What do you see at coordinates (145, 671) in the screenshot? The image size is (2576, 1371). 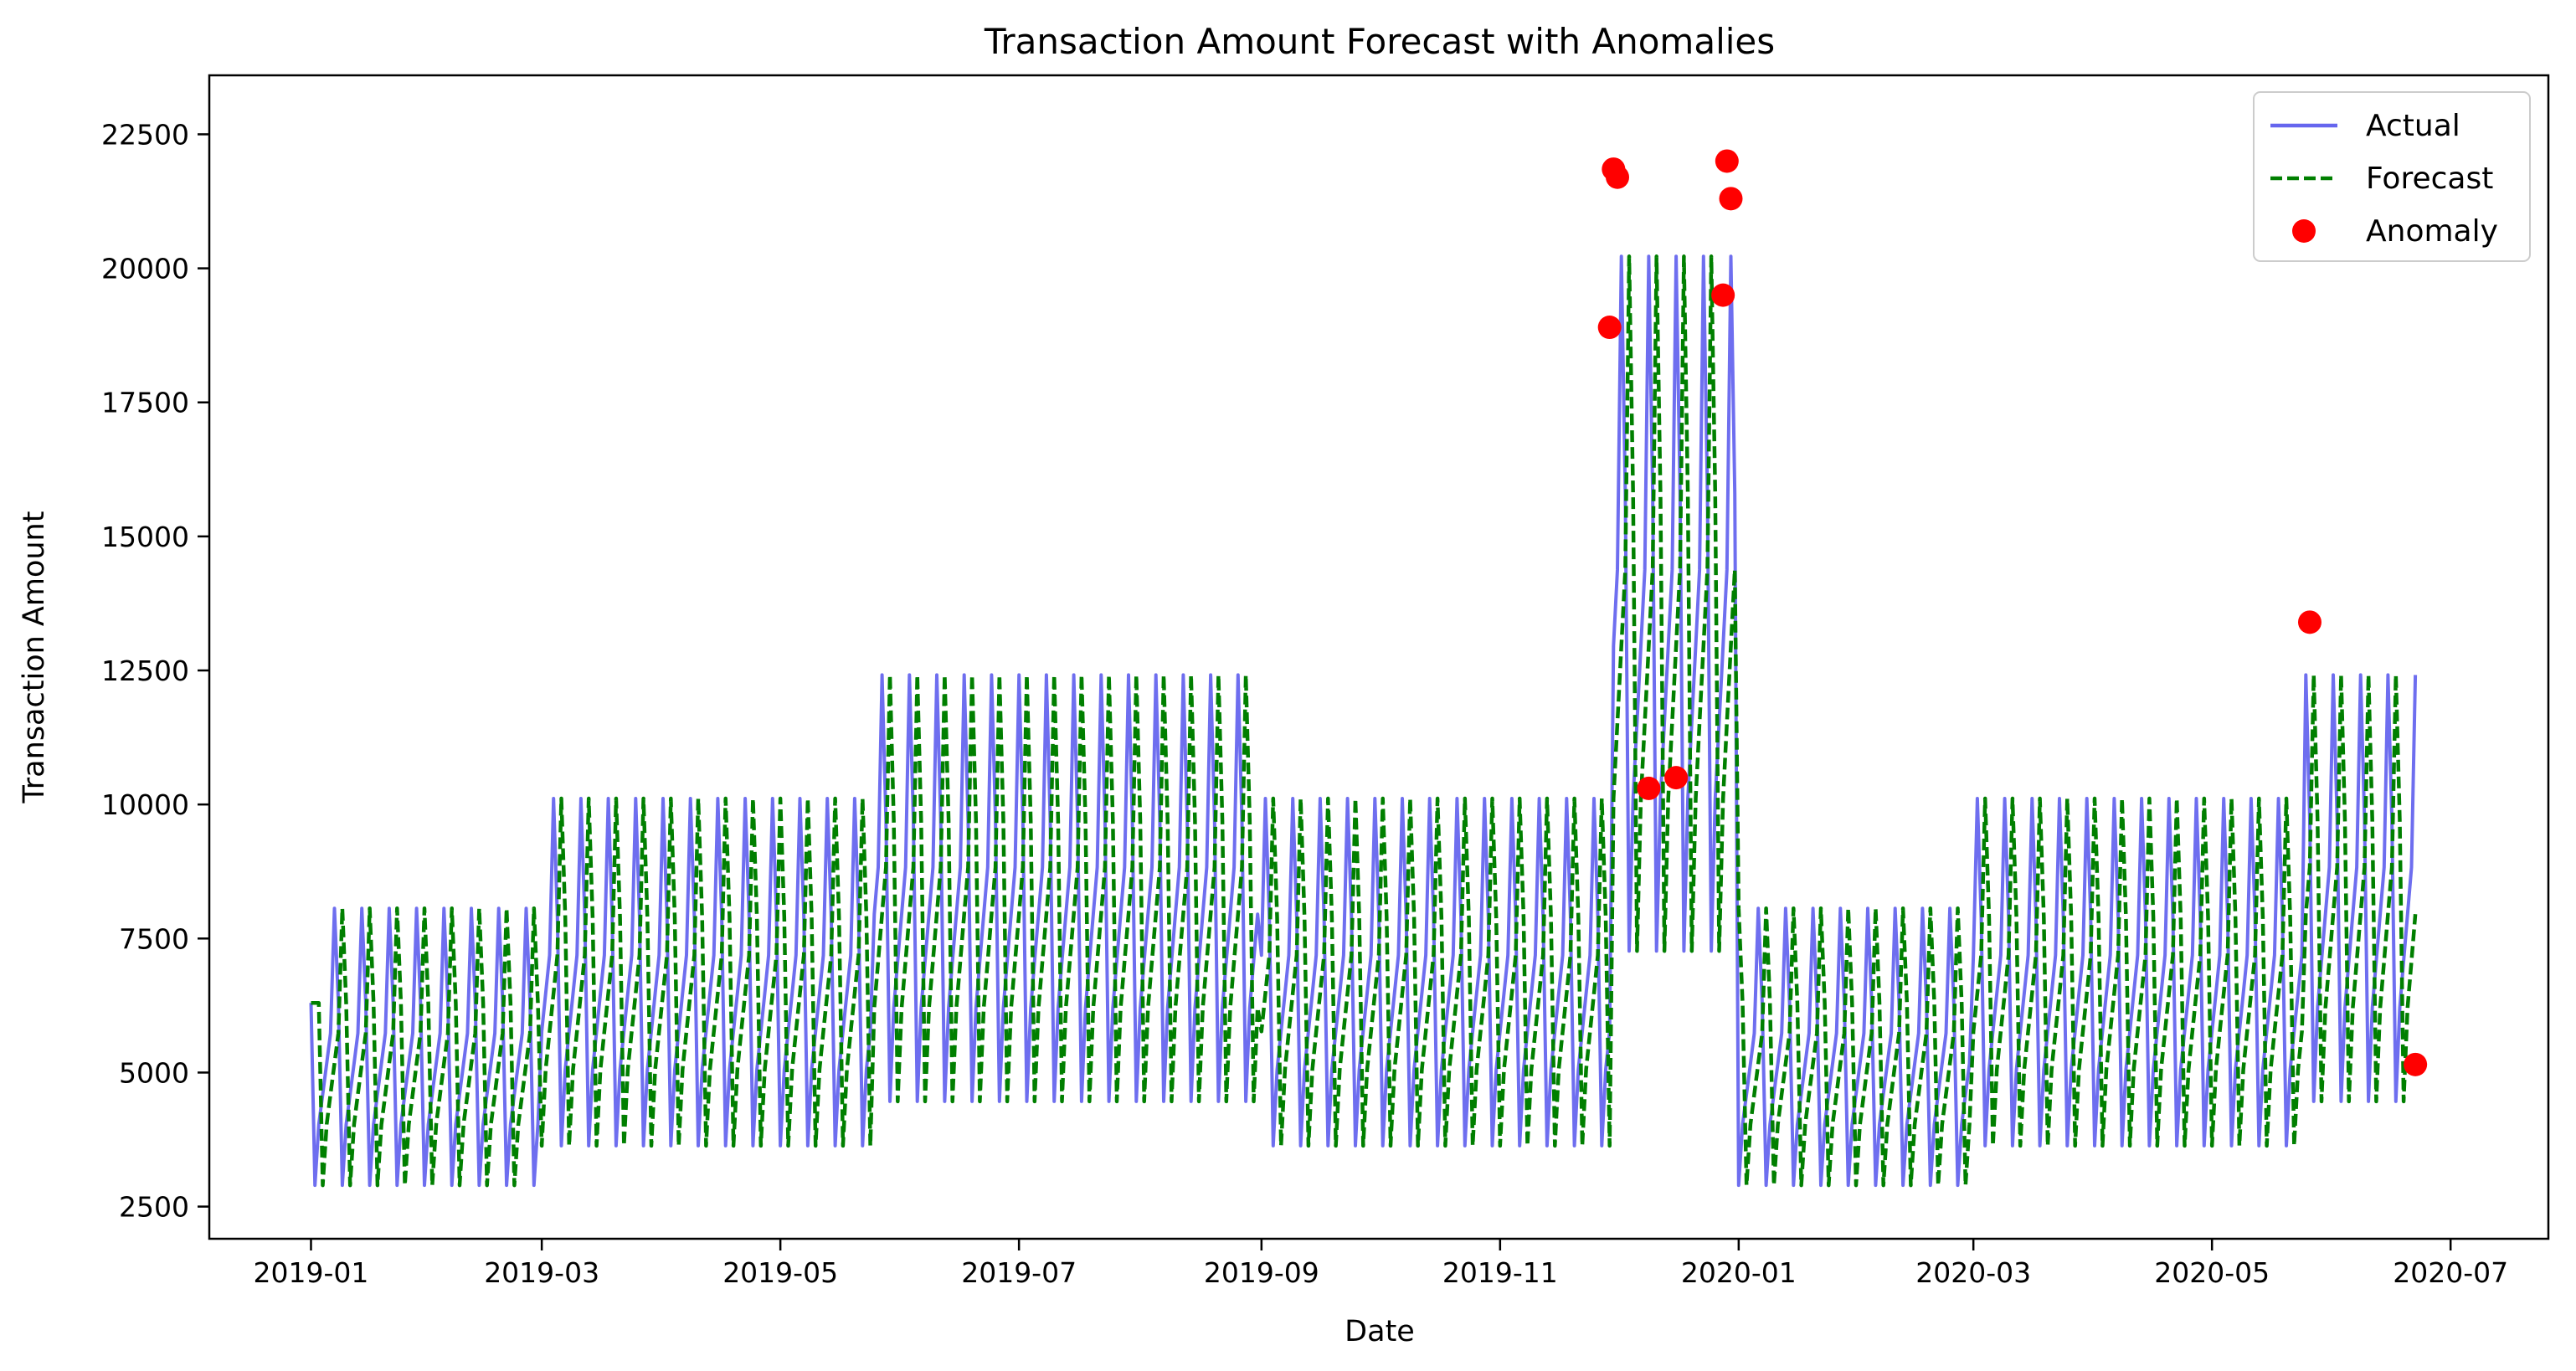 I see `y-tick-label: 12500` at bounding box center [145, 671].